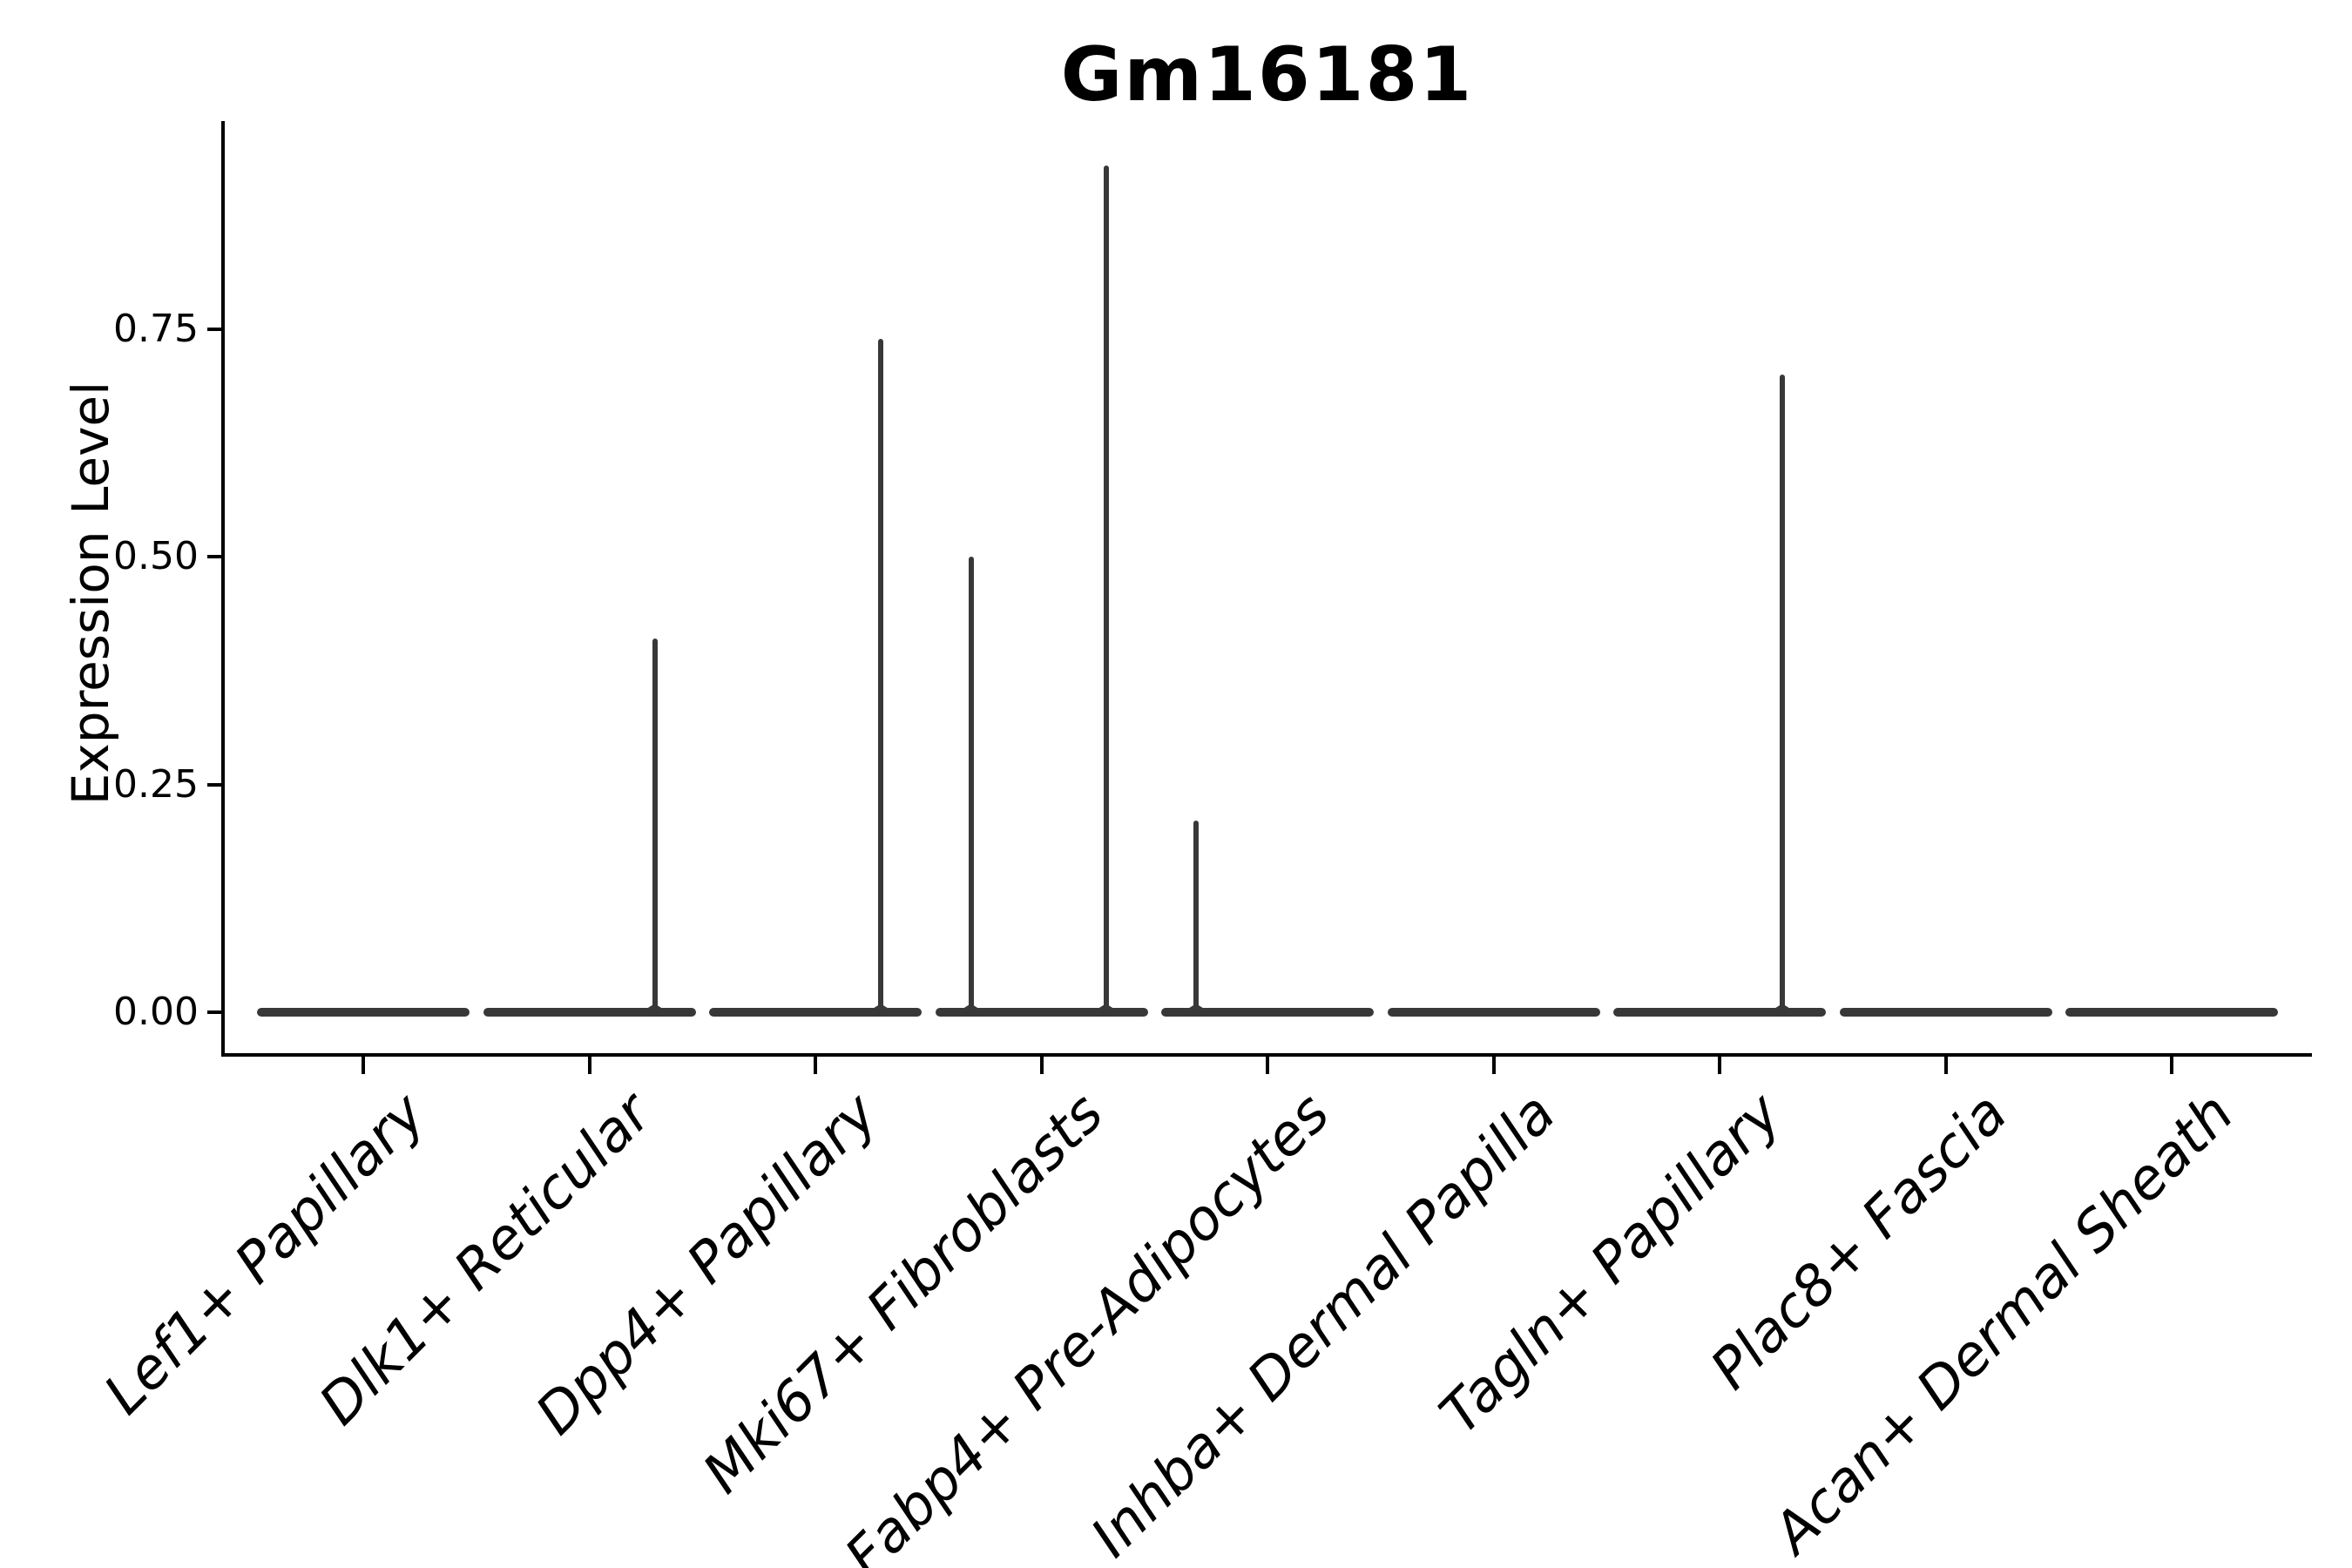 The image size is (2352, 1568). Describe the element at coordinates (1323, 1324) in the screenshot. I see `x-tick-label-inhba: Inhba+ Dermal Papilla` at that location.